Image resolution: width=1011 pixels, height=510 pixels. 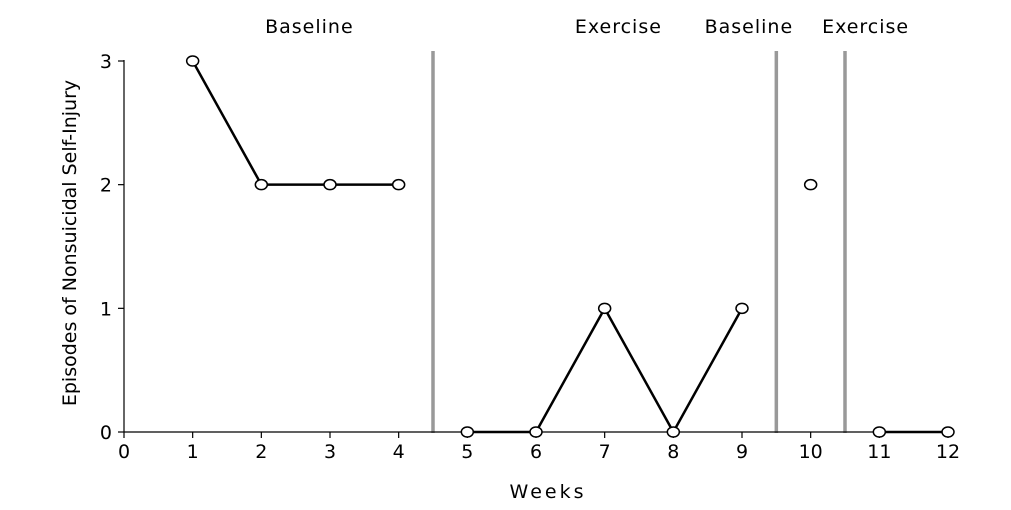 What do you see at coordinates (548, 492) in the screenshot?
I see `x-axis-title: Weeks` at bounding box center [548, 492].